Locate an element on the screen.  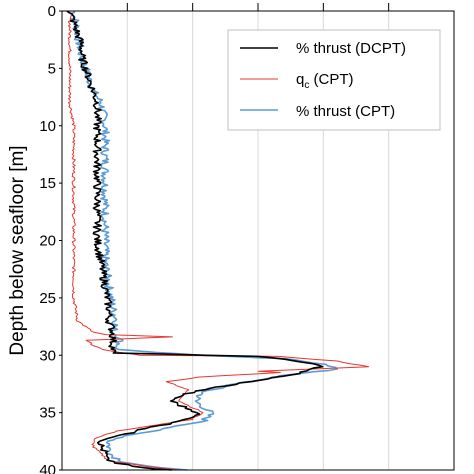
legend-label-dcpt: % thrust (DCPT) is located at coordinates (351, 48).